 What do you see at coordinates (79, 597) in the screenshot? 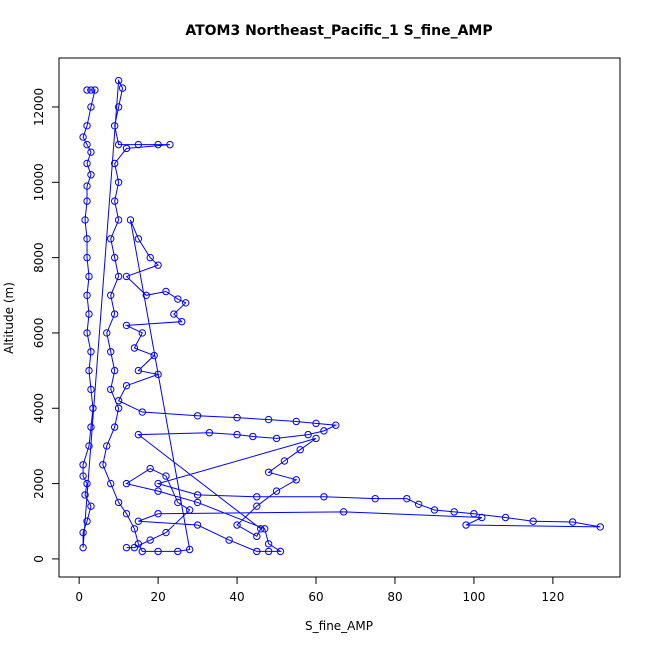
I see `x-tick-label: 0` at bounding box center [79, 597].